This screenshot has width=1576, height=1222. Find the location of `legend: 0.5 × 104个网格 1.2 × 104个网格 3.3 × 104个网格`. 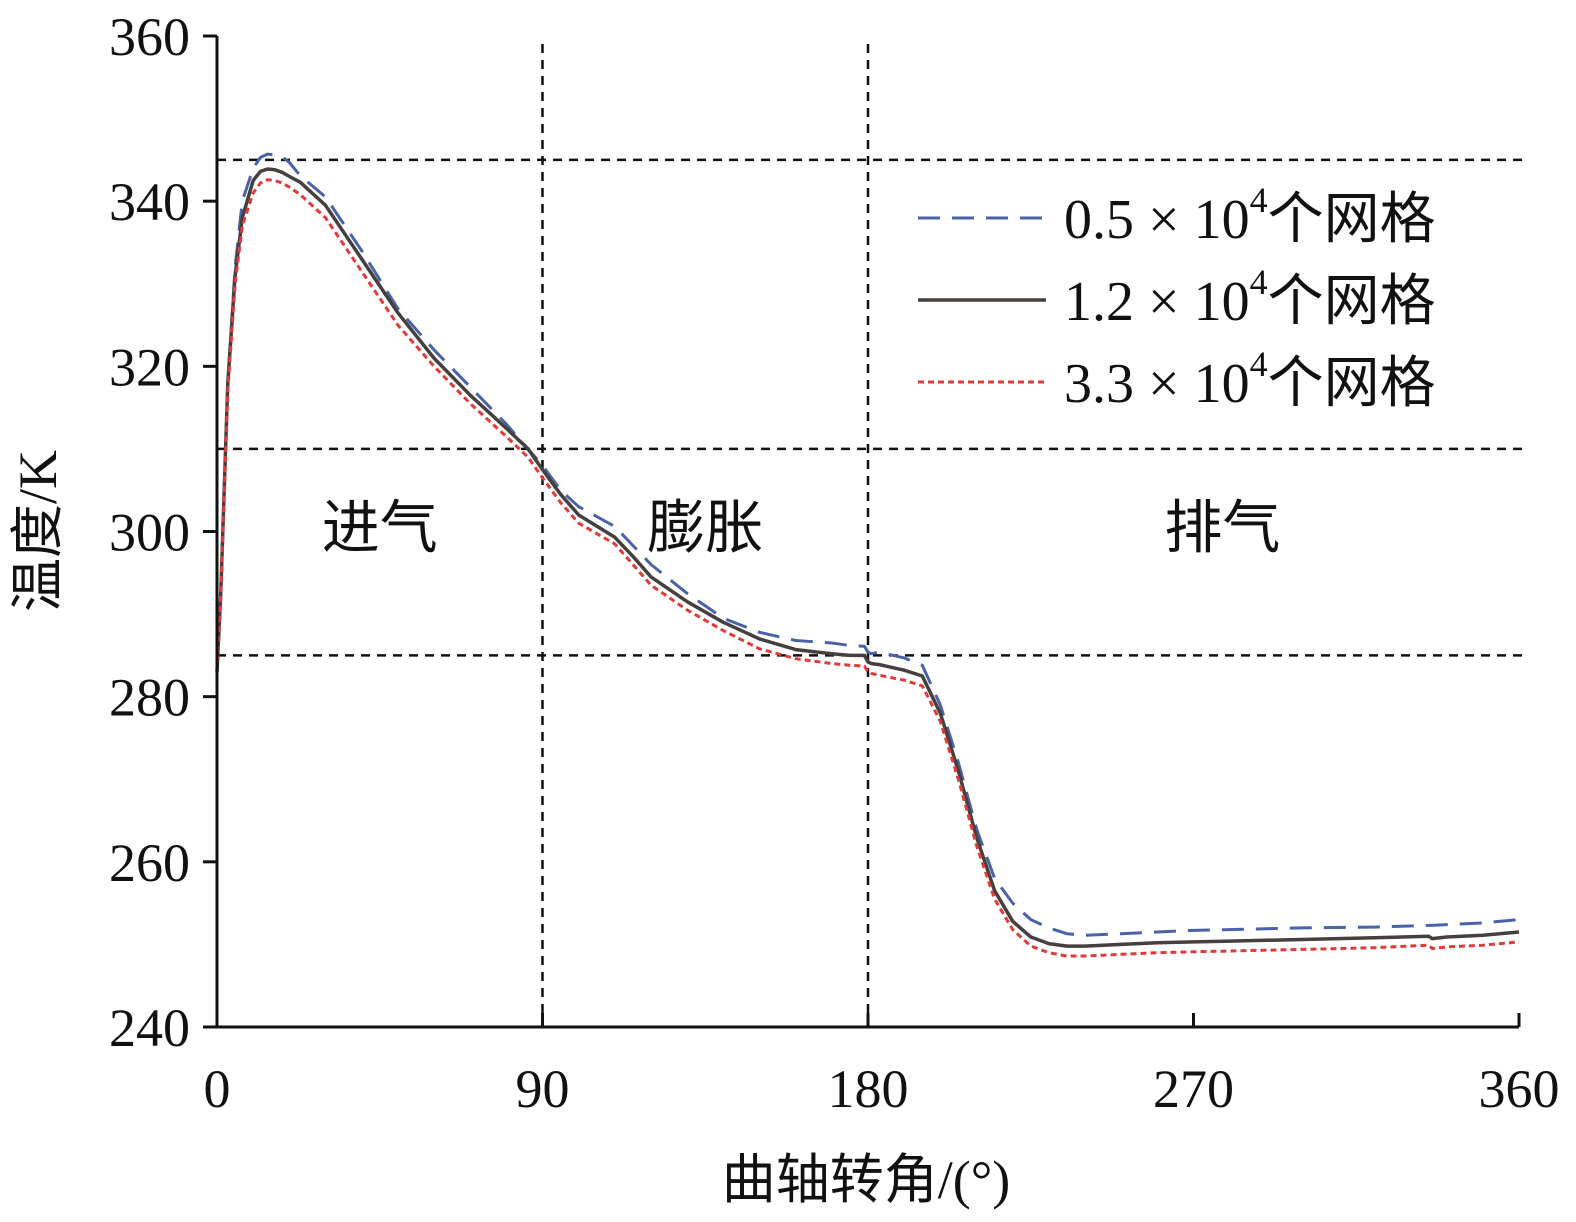

legend: 0.5 × 104个网格 1.2 × 104个网格 3.3 × 104个网格 is located at coordinates (1177, 297).